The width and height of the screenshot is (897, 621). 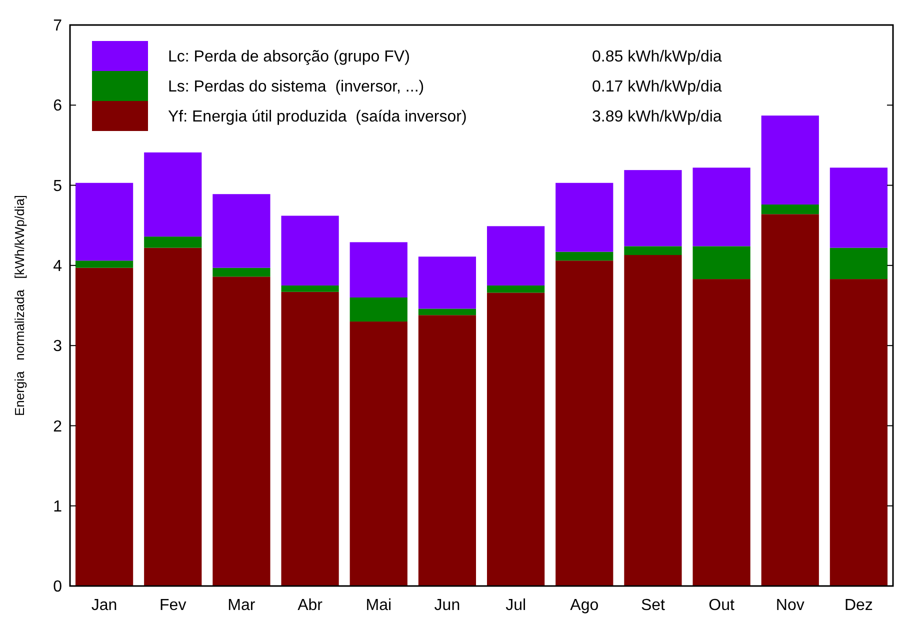 What do you see at coordinates (379, 605) in the screenshot?
I see `x-tick-label: Mai` at bounding box center [379, 605].